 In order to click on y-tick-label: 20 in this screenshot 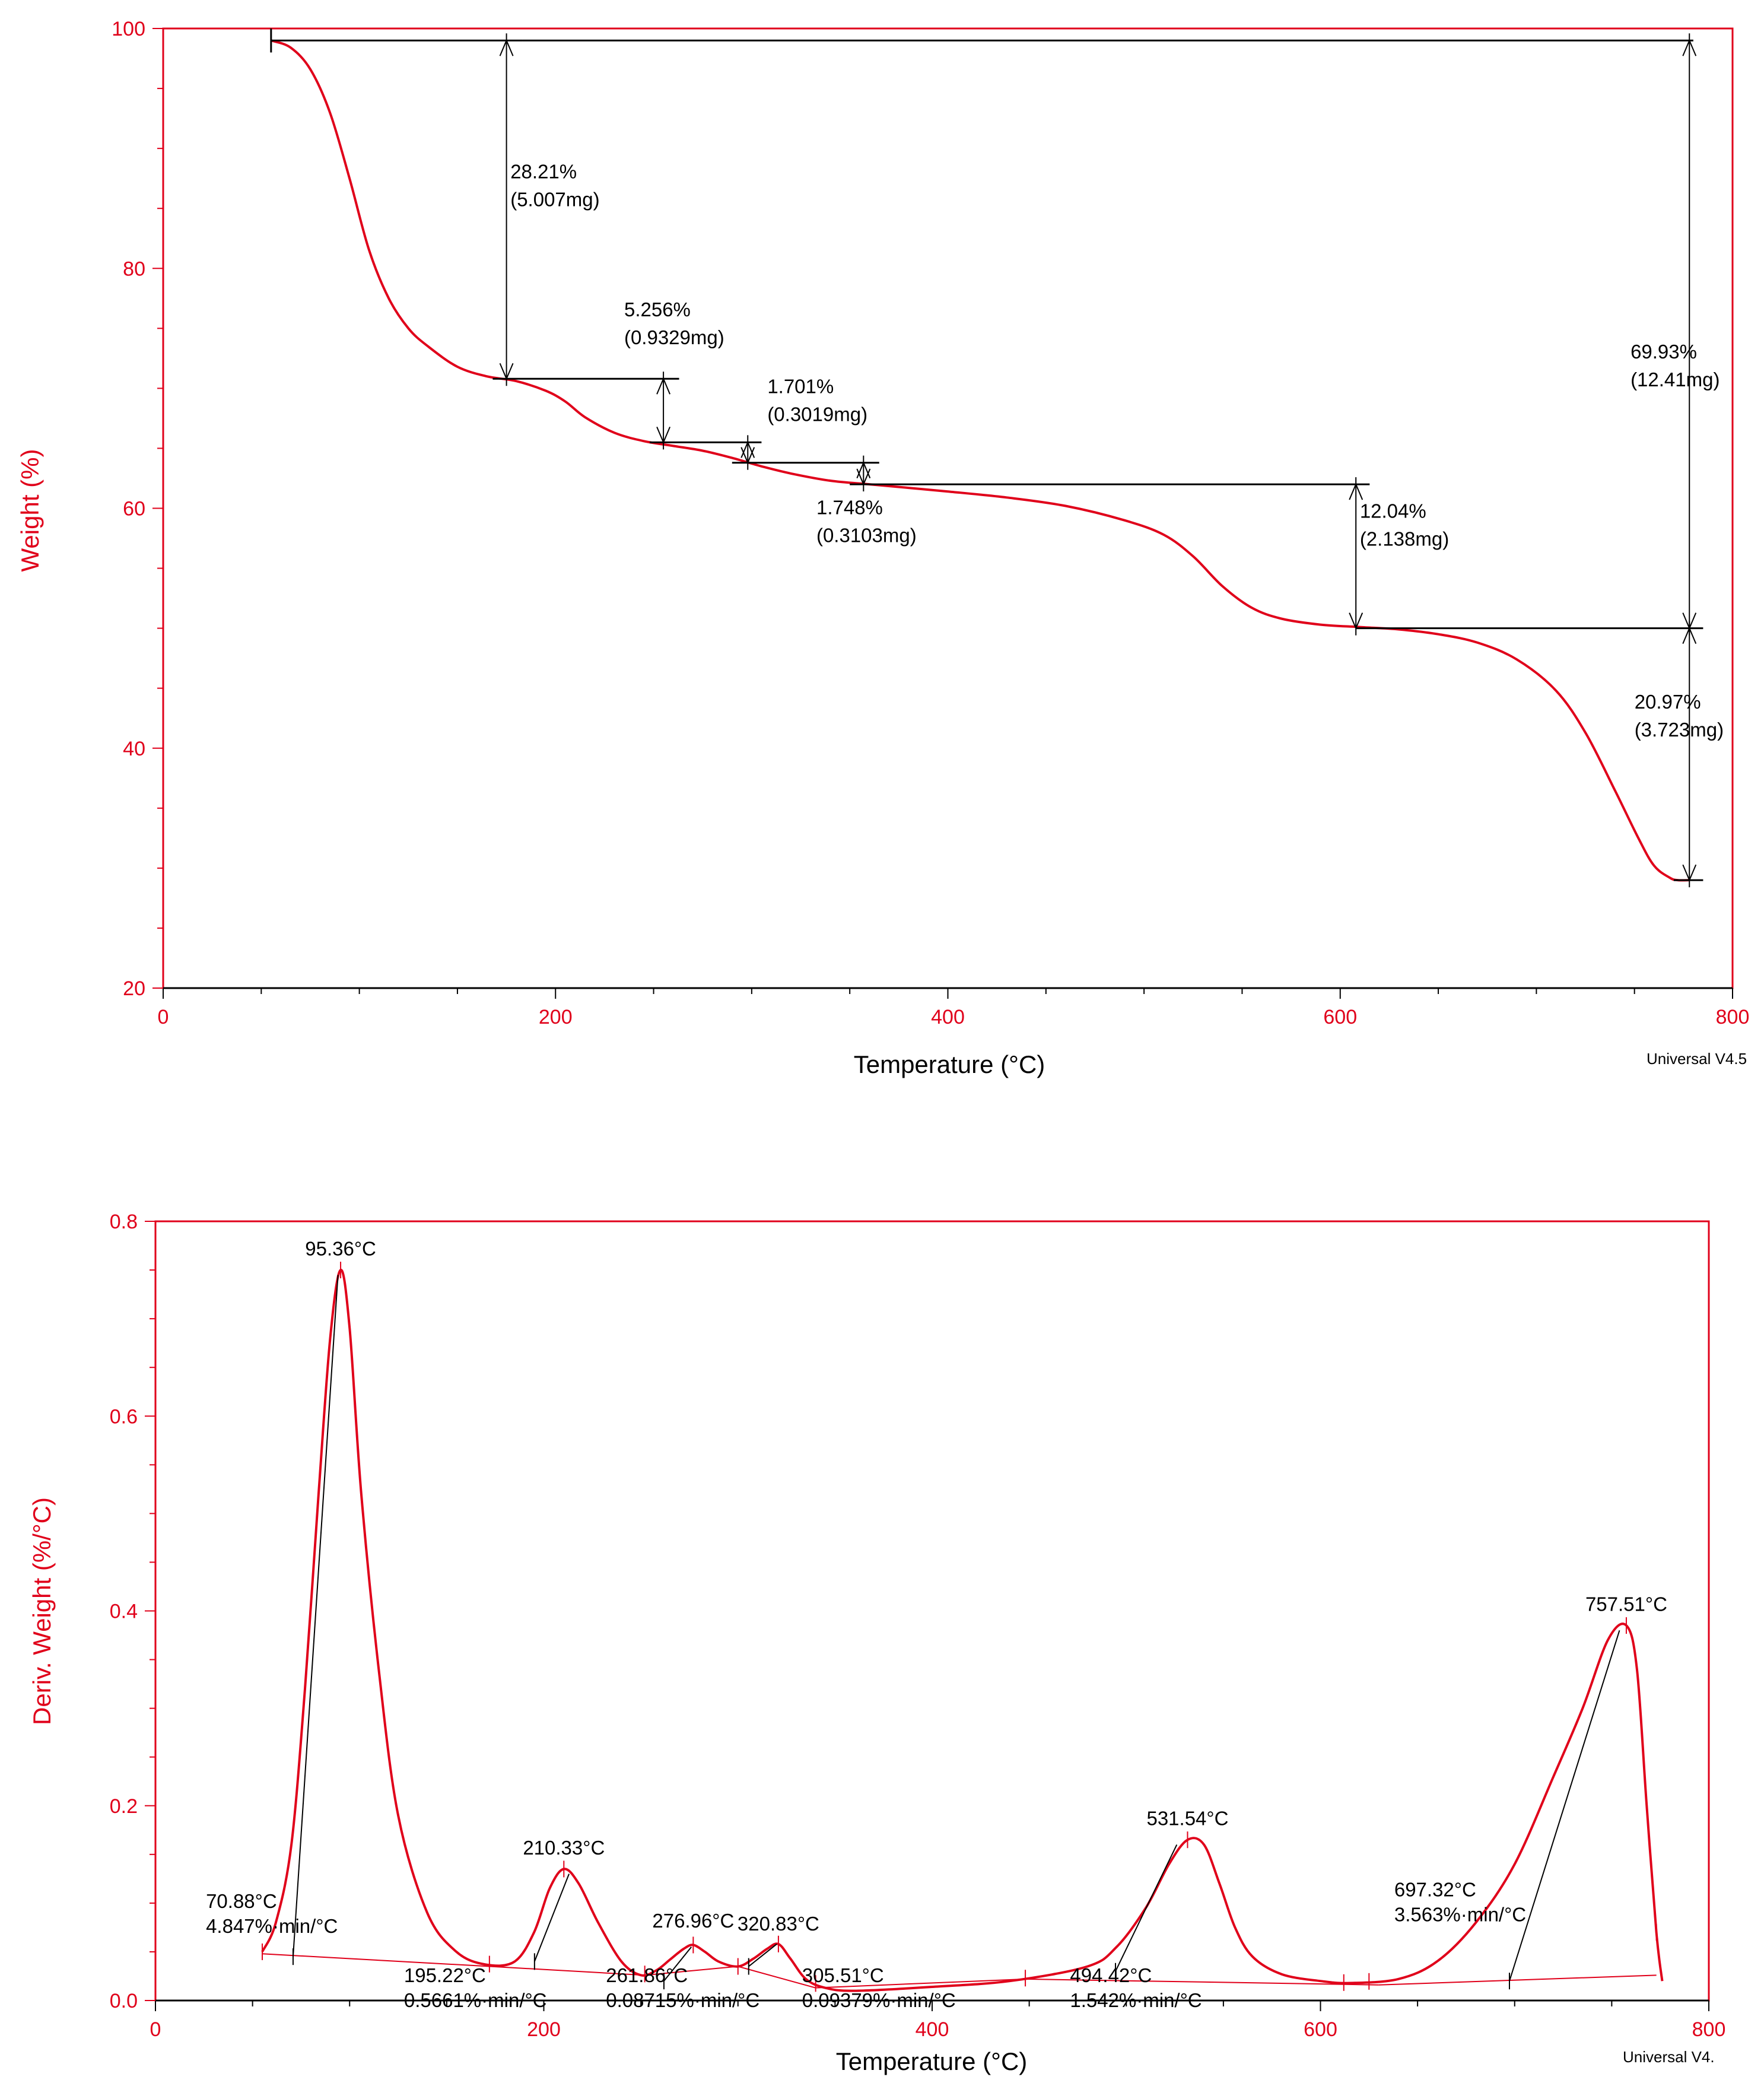, I will do `click(134, 988)`.